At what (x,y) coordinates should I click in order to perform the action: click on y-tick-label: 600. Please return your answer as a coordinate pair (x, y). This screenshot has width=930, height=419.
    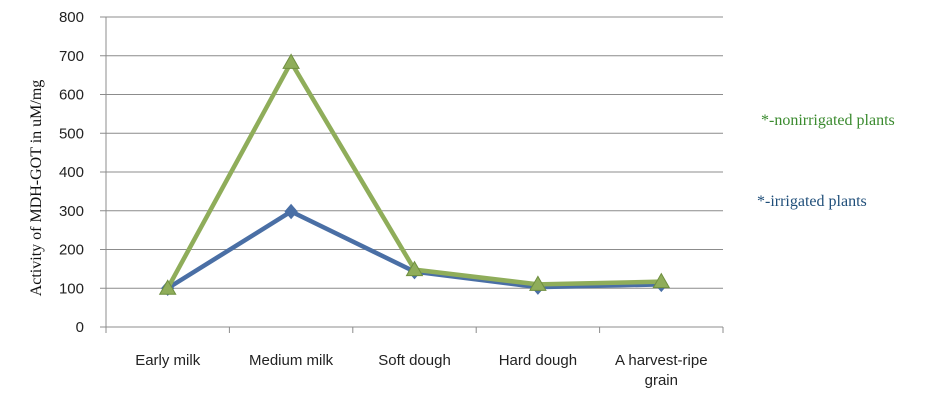
    Looking at the image, I should click on (71, 95).